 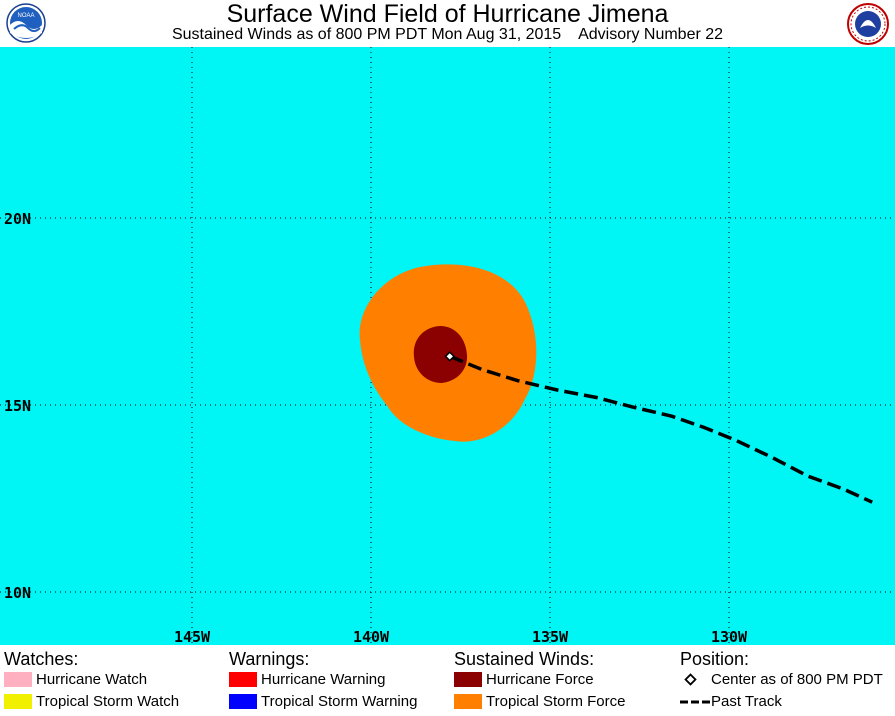 I want to click on tropical-storm-force-label: Tropical Storm Force, so click(x=556, y=701).